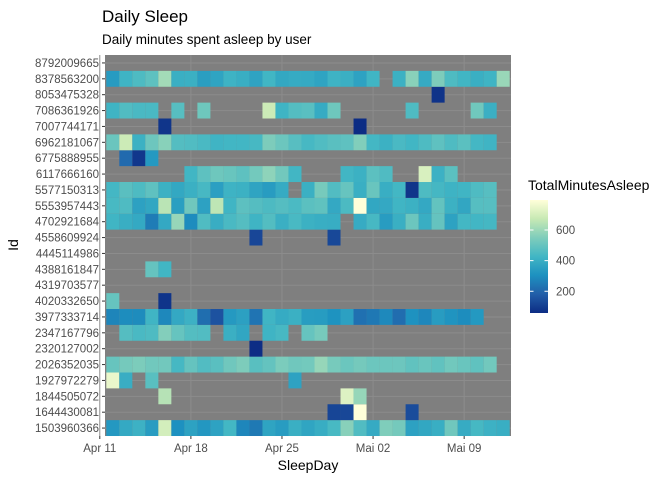 Image resolution: width=672 pixels, height=480 pixels. I want to click on y-tick-label: 8792009665, so click(67, 64).